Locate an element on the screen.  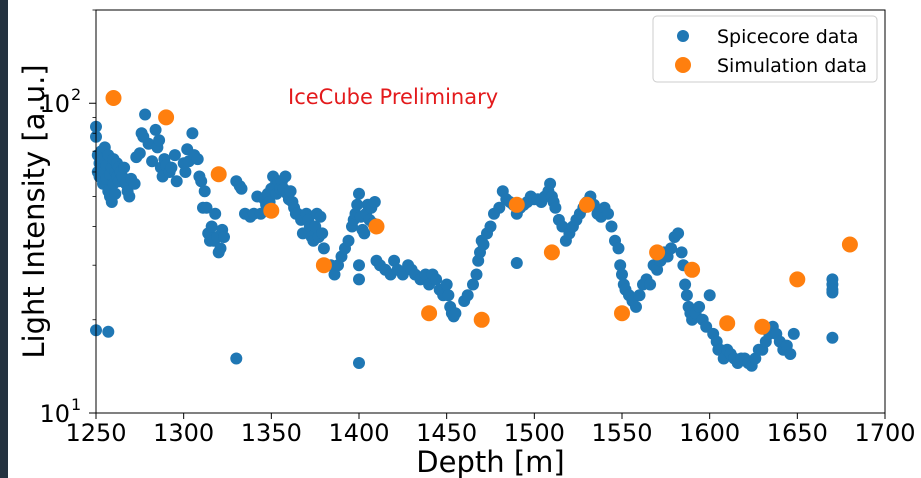
x-tick-label: 1700 is located at coordinates (884, 433).